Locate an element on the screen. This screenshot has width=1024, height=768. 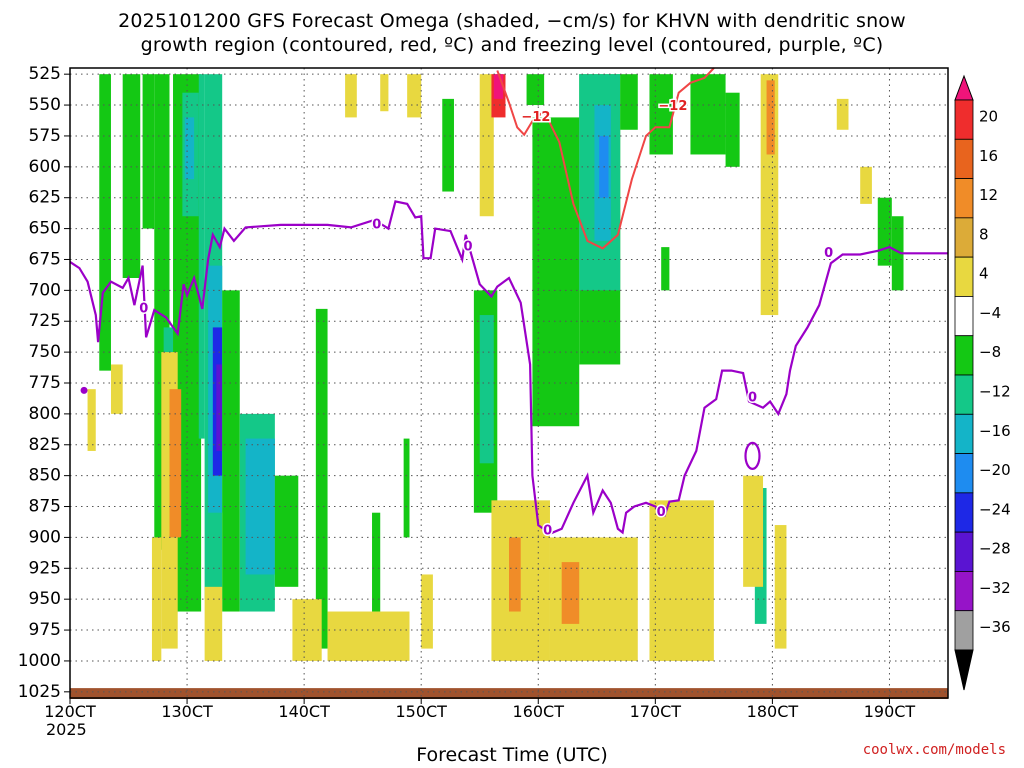
x-axis-label: Forecast Time (UTC) is located at coordinates (512, 755).